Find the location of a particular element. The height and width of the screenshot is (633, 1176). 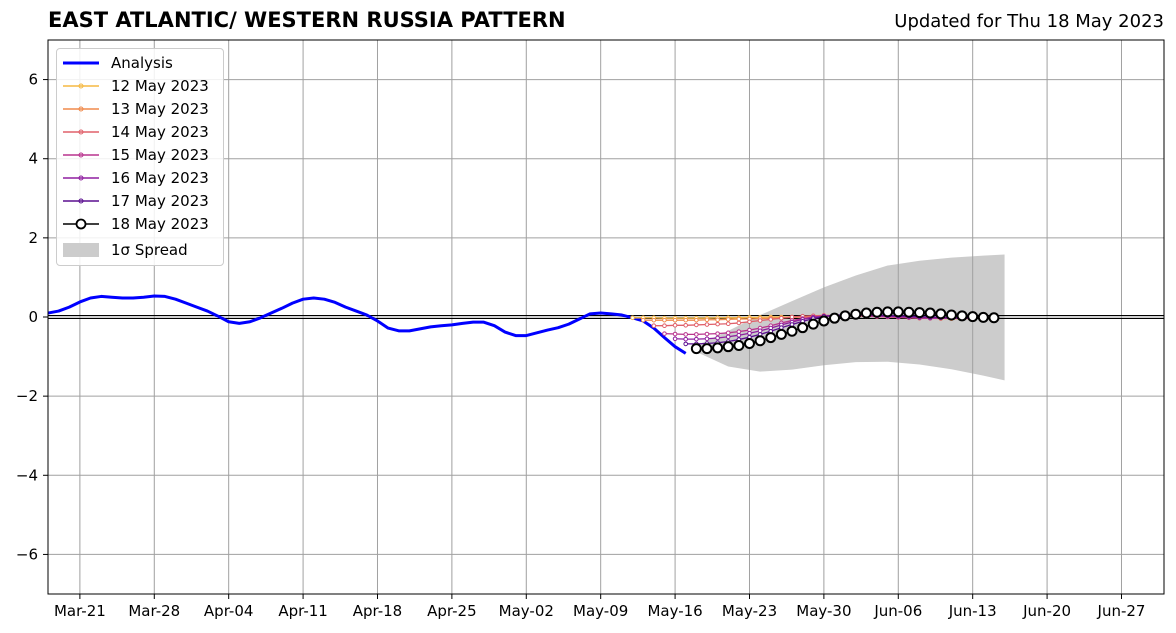

legend-item-forecast: 14 May 2023 is located at coordinates (136, 132).